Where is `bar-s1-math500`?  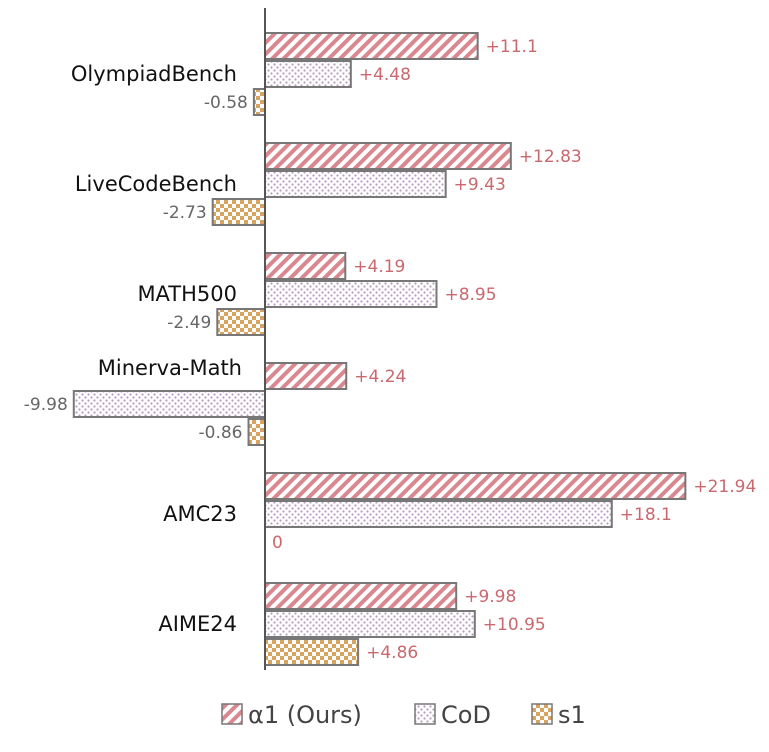 bar-s1-math500 is located at coordinates (241, 322).